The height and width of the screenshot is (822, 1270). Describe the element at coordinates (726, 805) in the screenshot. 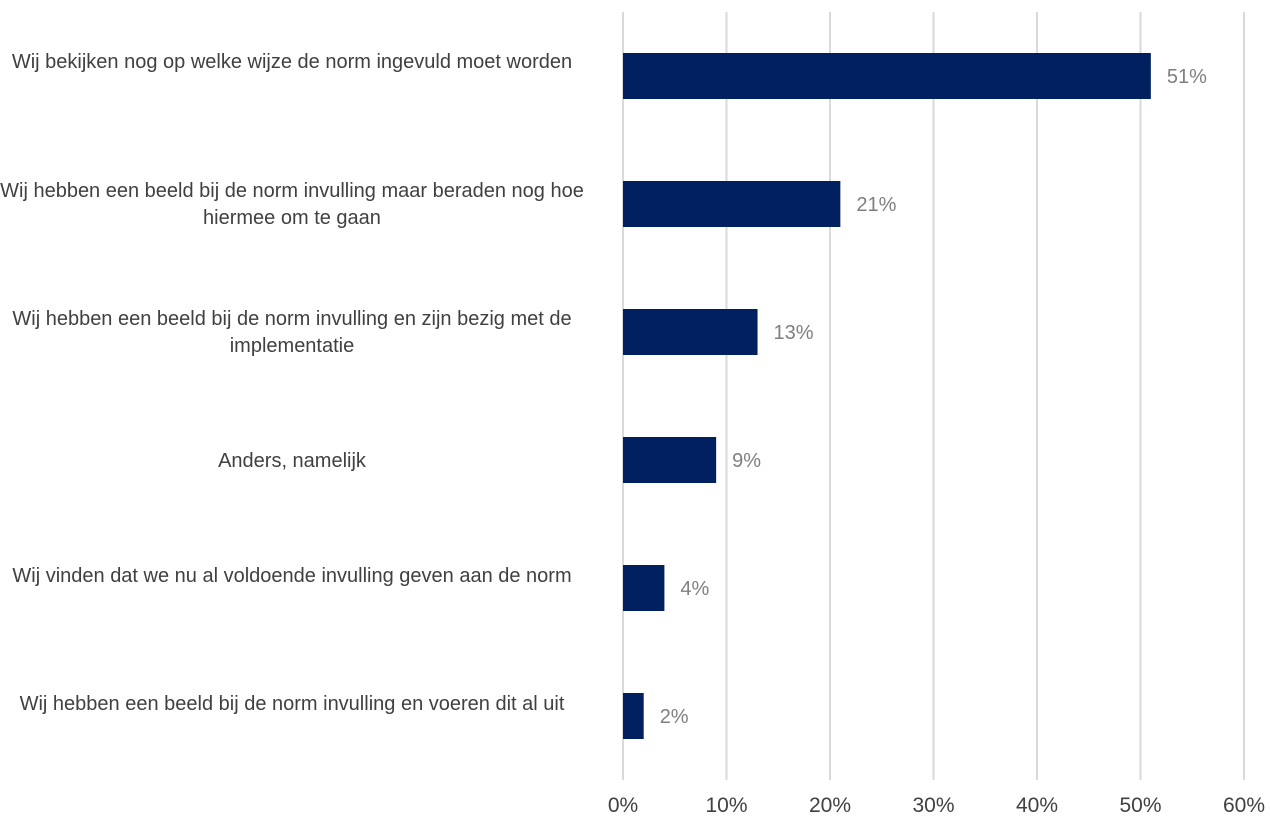

I see `x-tick-label: 10%` at that location.